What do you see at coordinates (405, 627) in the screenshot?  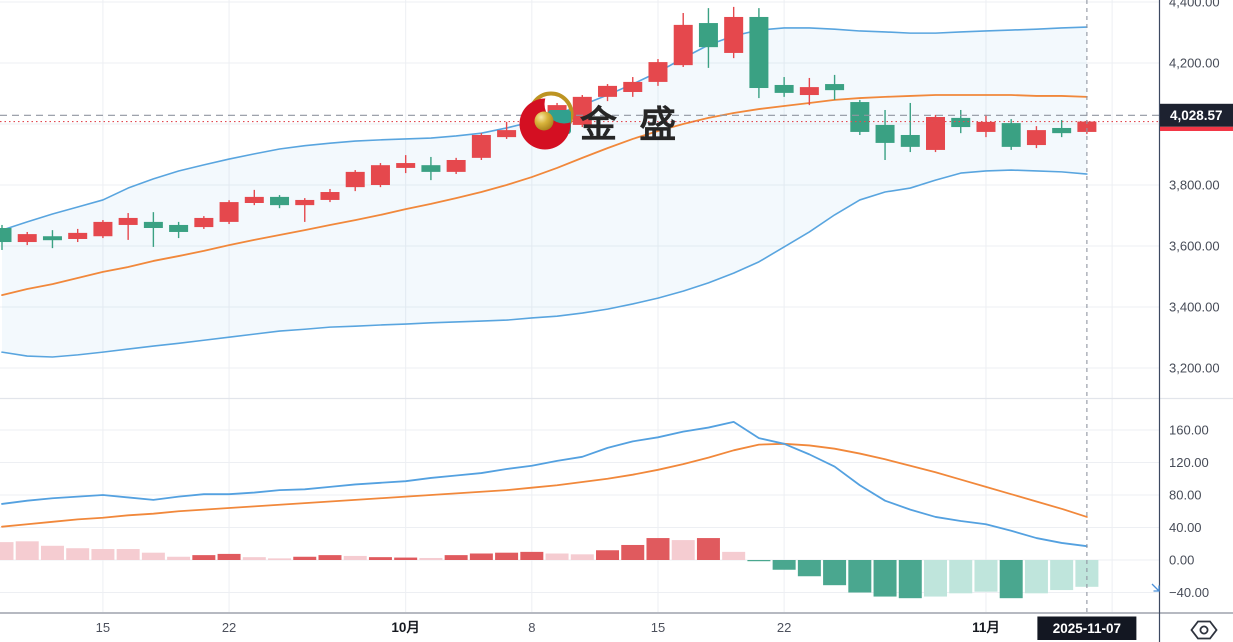 I see `time-tick-label: 10月` at bounding box center [405, 627].